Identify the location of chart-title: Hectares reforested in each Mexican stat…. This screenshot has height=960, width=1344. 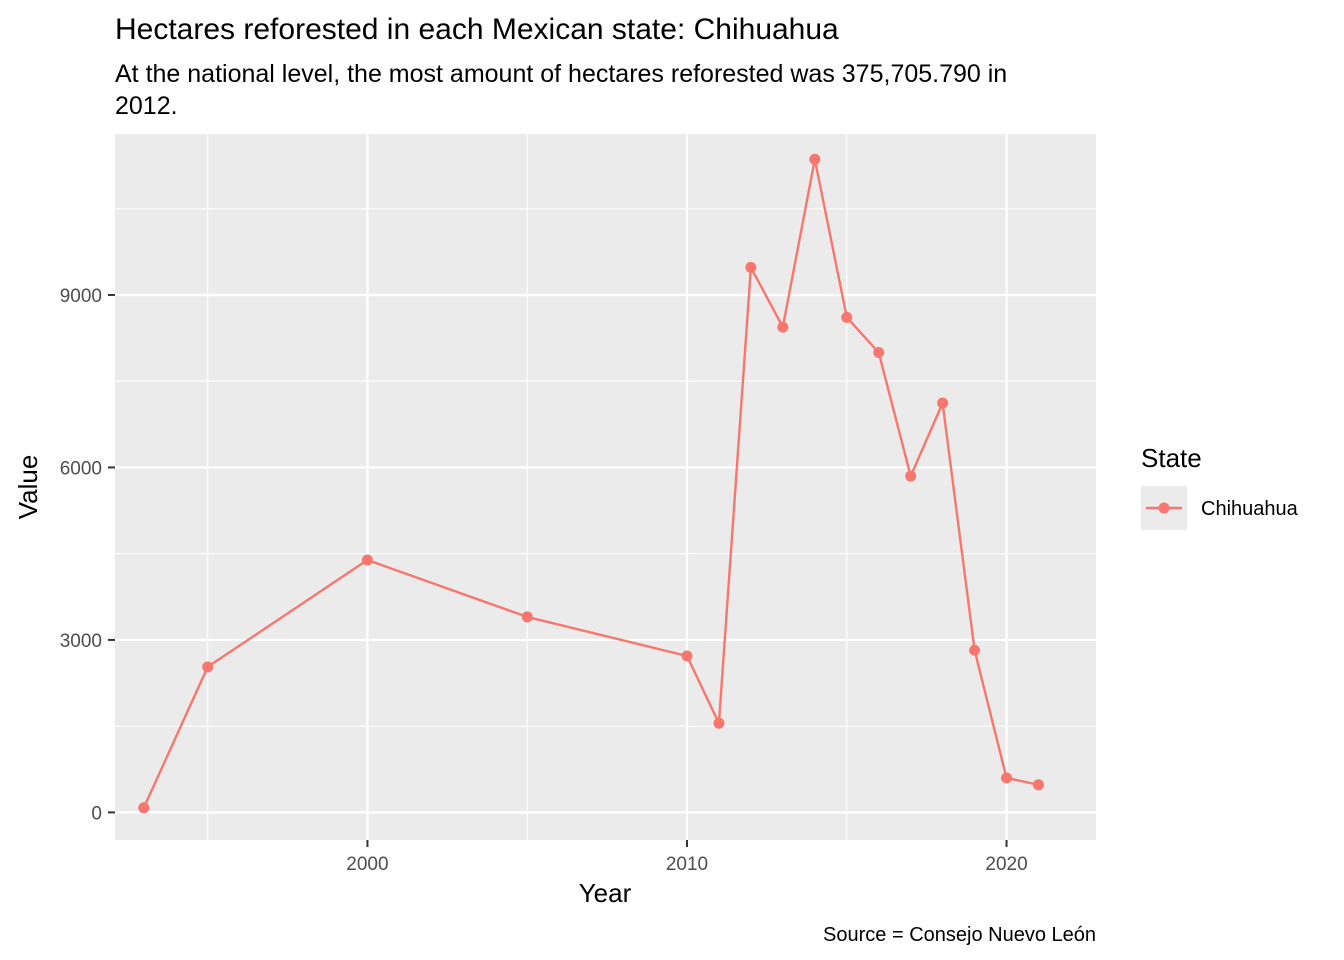
(477, 29).